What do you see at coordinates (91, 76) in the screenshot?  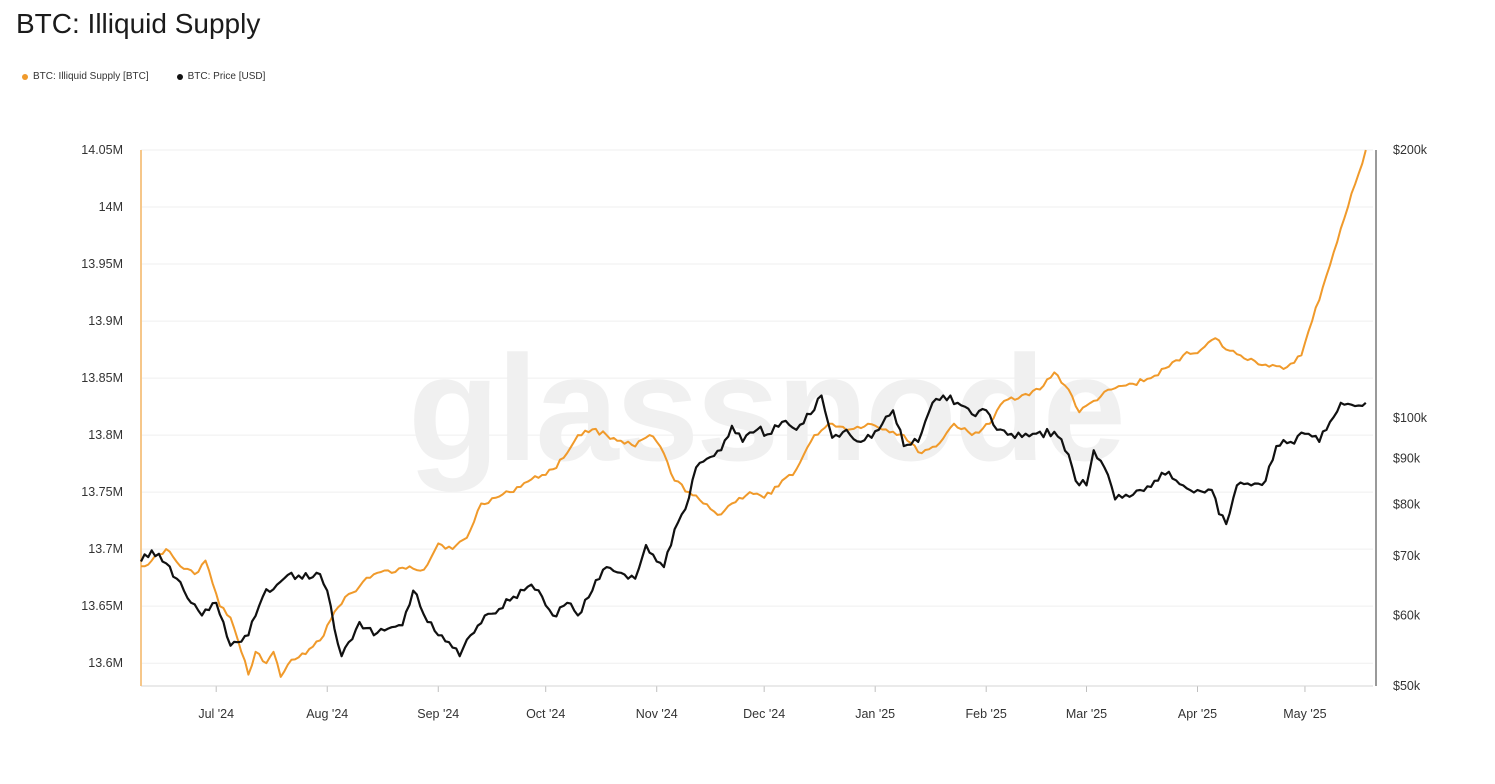 I see `legend-label-illiquid-supply: BTC: Illiquid Supply [BTC]` at bounding box center [91, 76].